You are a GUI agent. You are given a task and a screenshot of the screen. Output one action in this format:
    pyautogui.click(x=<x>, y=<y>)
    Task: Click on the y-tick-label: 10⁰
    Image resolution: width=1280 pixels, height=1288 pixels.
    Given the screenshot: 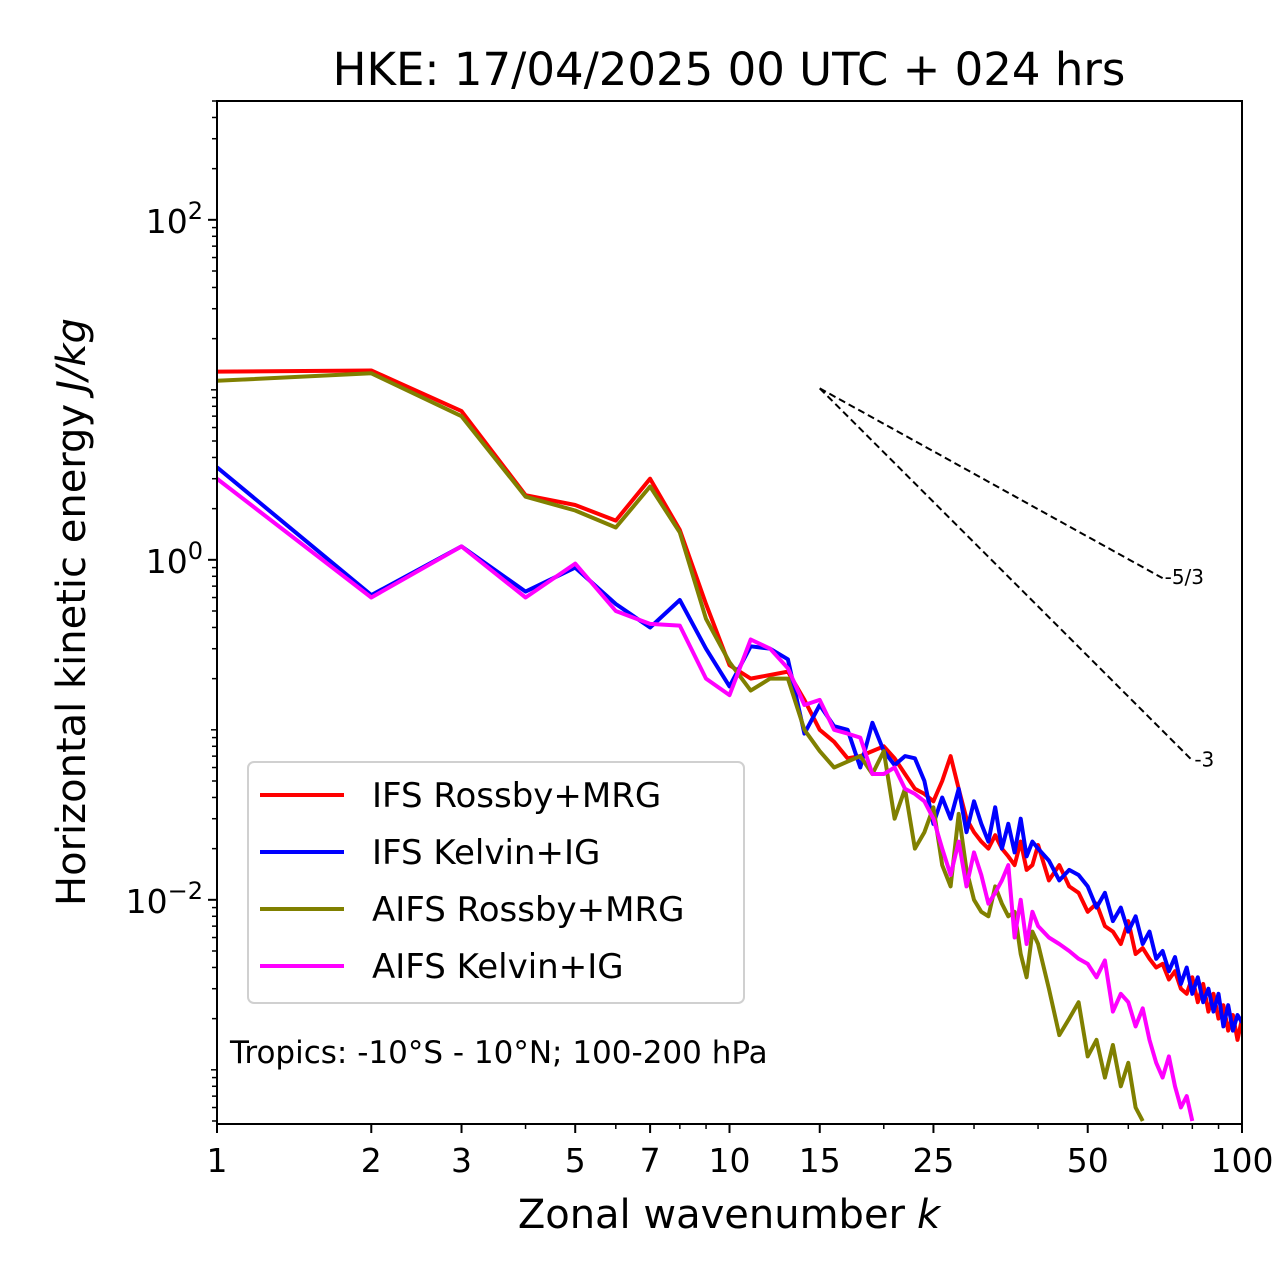 What is the action you would take?
    pyautogui.click(x=174, y=559)
    